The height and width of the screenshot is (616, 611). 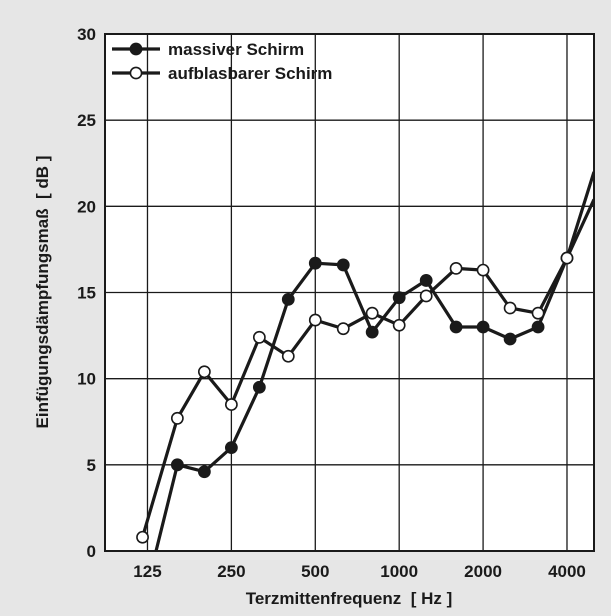 I want to click on y-tick-label: 10, so click(x=86, y=379).